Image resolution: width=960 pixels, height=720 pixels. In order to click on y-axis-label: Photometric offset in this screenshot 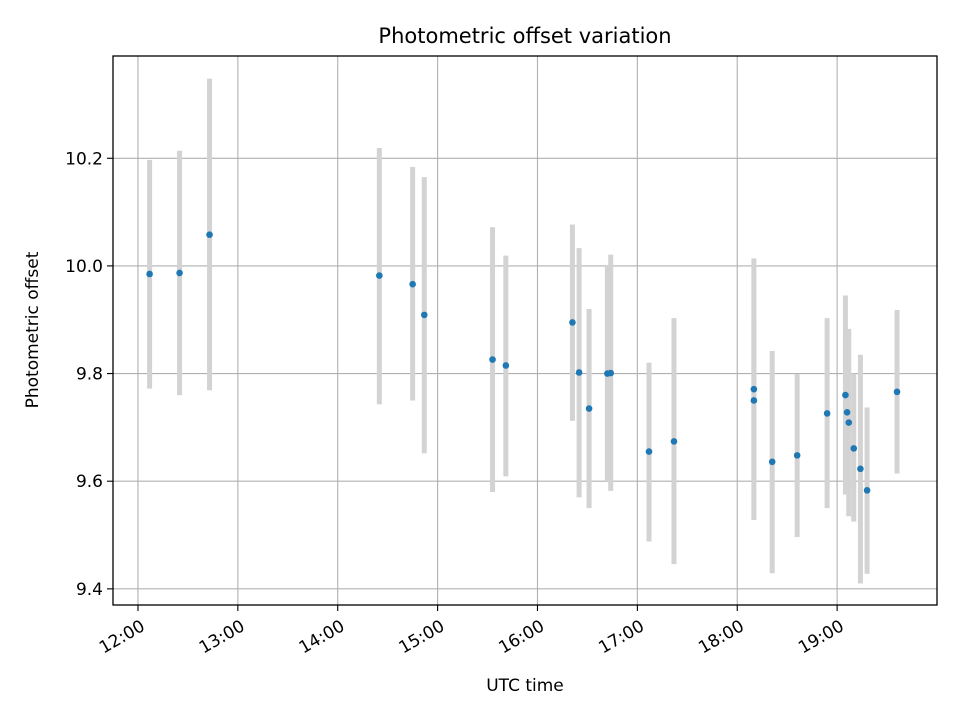, I will do `click(33, 329)`.